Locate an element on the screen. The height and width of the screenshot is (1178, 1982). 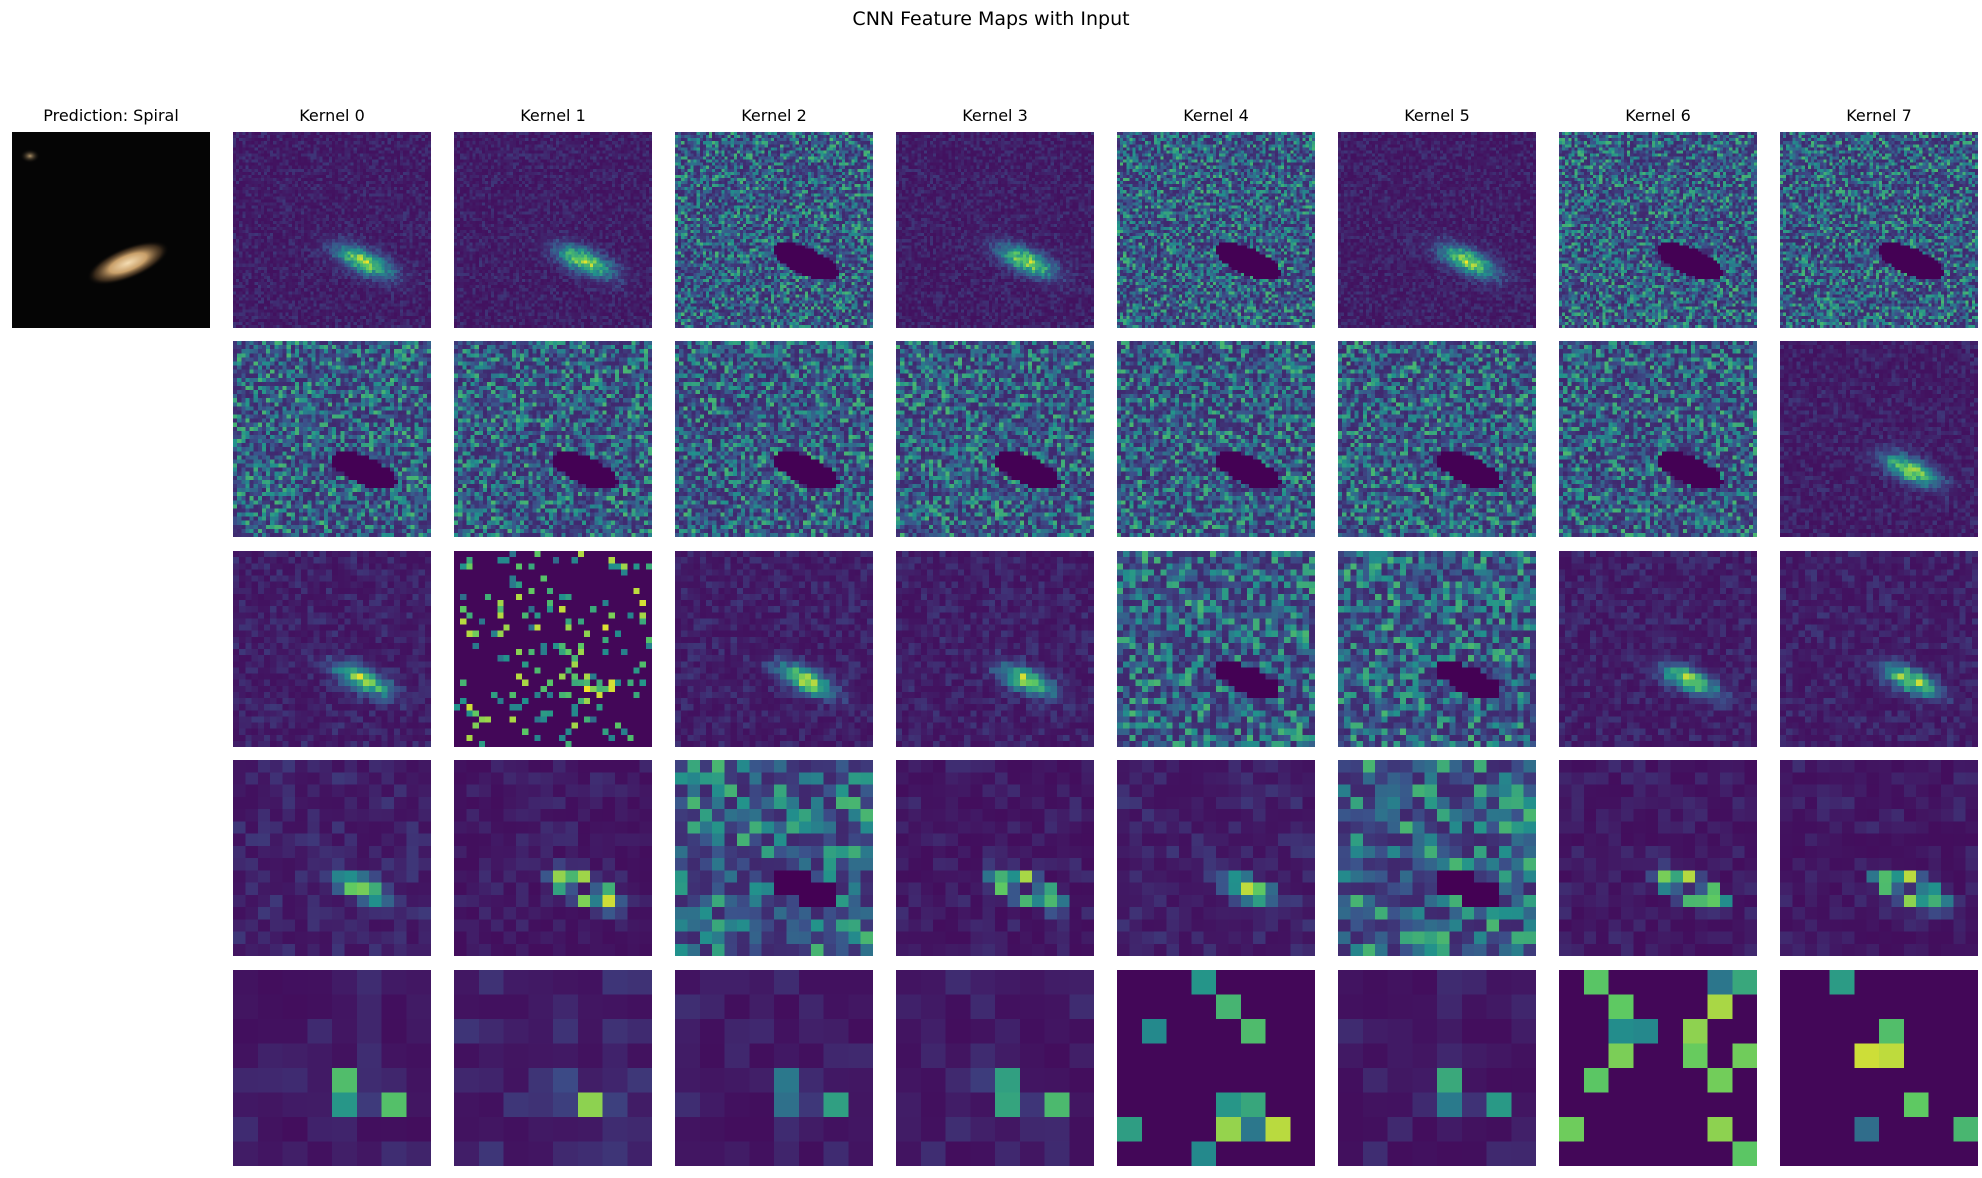
kernel-title-1: Kernel 1 is located at coordinates (553, 115).